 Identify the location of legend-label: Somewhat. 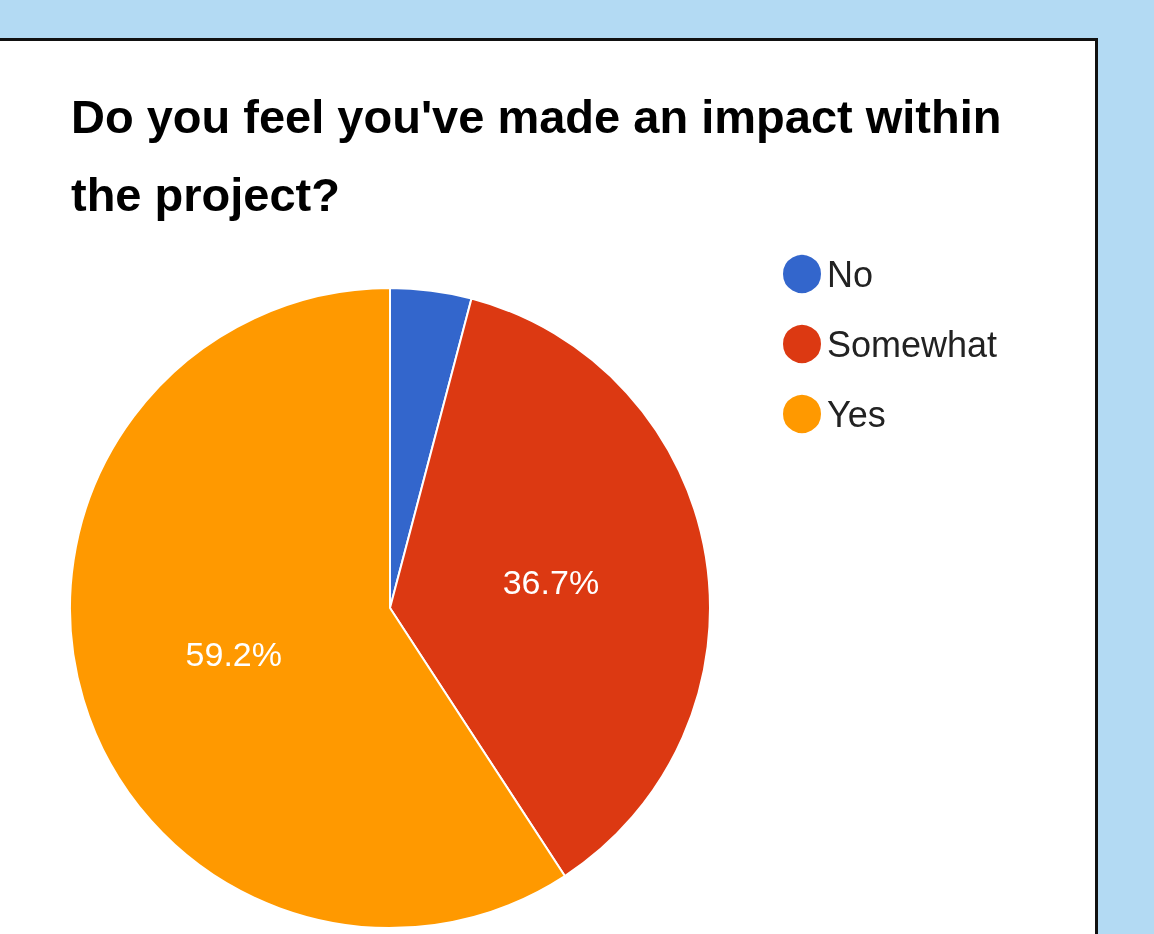
(912, 344).